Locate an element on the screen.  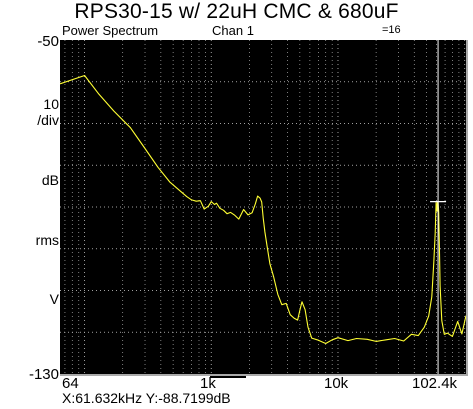
x-tick-10k: 10k is located at coordinates (336, 383).